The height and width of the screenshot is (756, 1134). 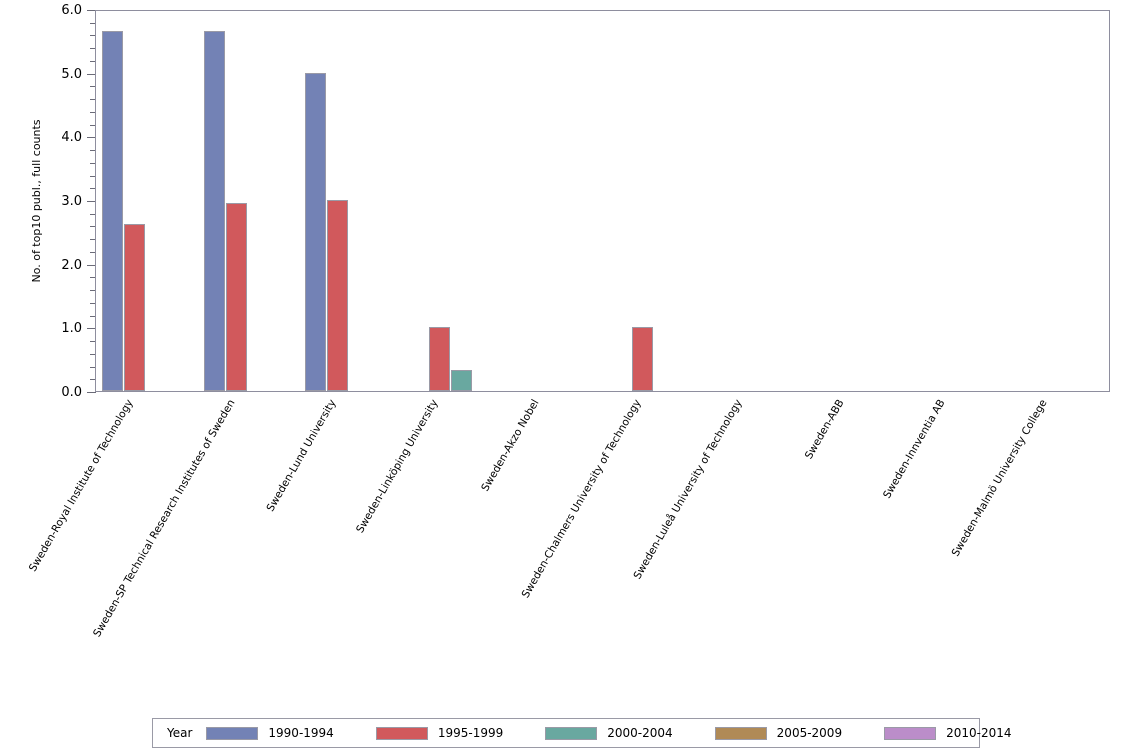 I want to click on legend-label: 2005-2009, so click(x=809, y=733).